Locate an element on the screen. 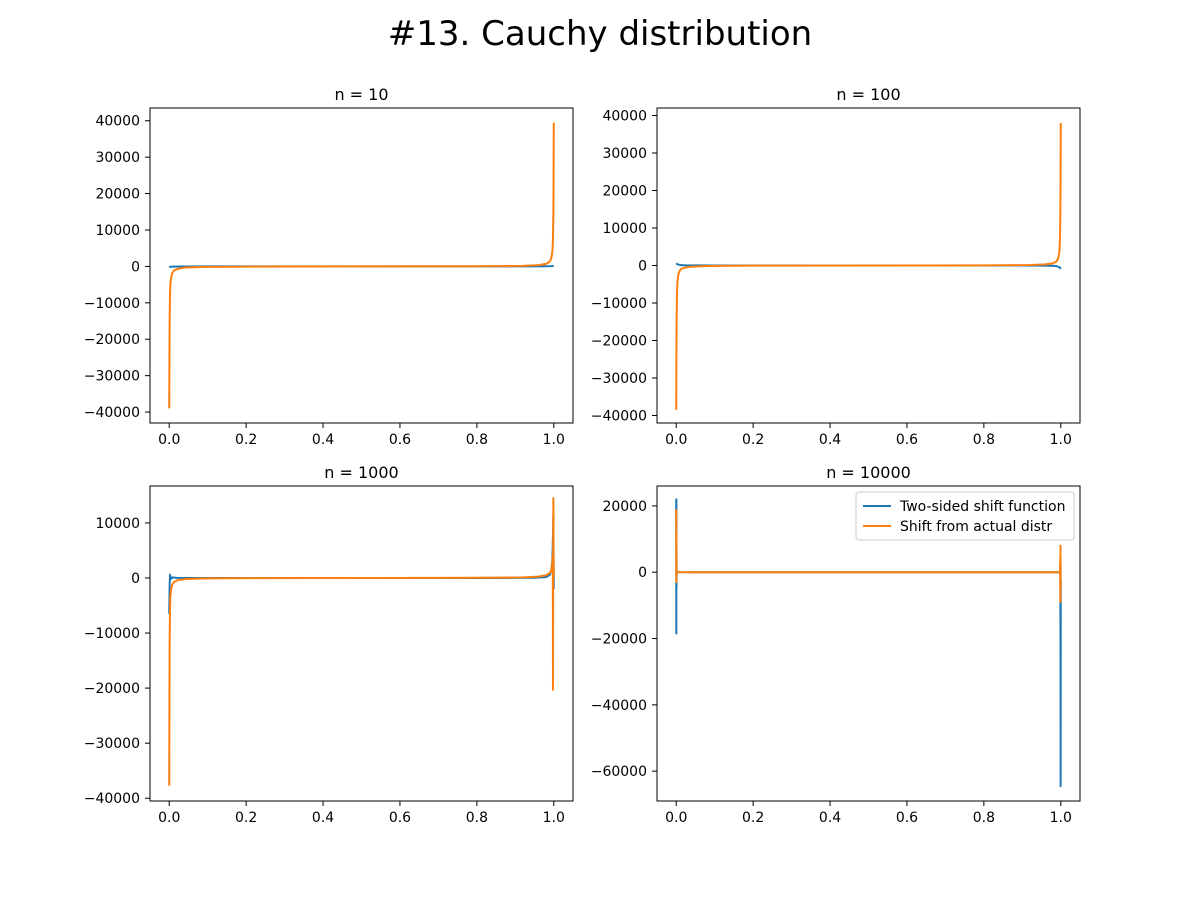  subplot-title: n = 10000 is located at coordinates (868, 472).